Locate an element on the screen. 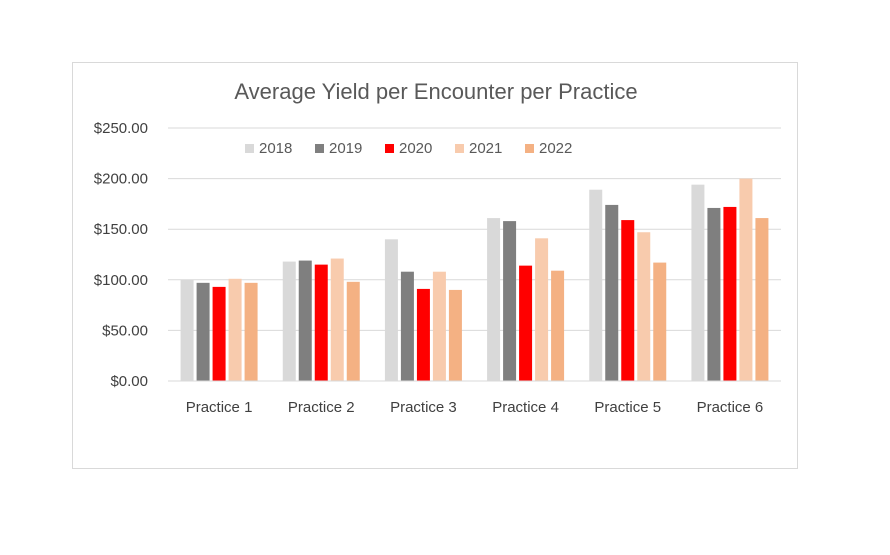 This screenshot has width=890, height=555. chart-title: Average Yield per Encounter per Practice is located at coordinates (435, 91).